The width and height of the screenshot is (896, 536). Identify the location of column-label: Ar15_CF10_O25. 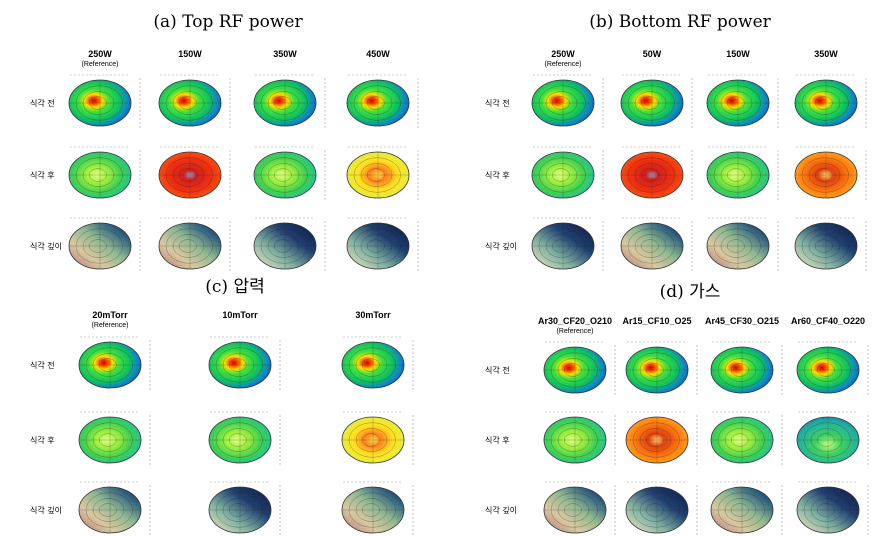
(656, 321).